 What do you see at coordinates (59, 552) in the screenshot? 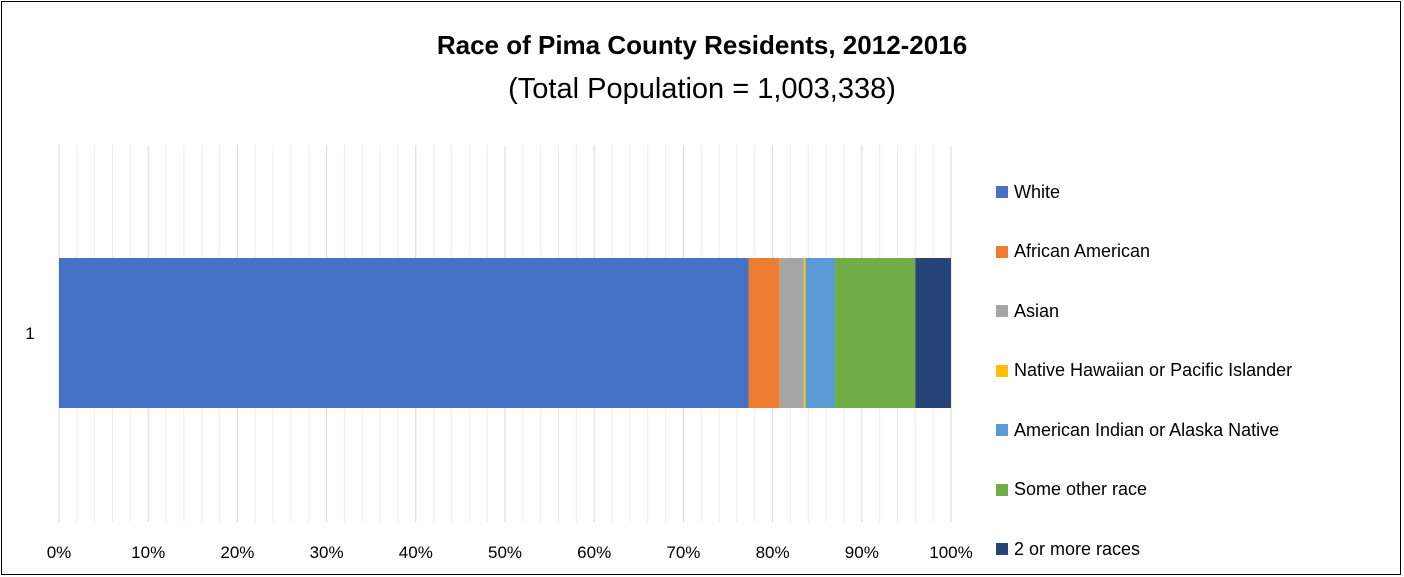
I see `x-tick-label: 0%` at bounding box center [59, 552].